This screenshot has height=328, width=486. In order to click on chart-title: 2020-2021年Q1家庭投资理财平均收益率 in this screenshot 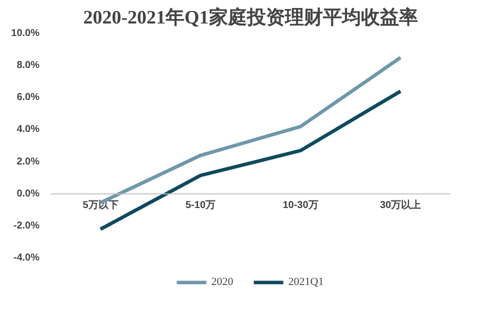, I will do `click(250, 17)`.